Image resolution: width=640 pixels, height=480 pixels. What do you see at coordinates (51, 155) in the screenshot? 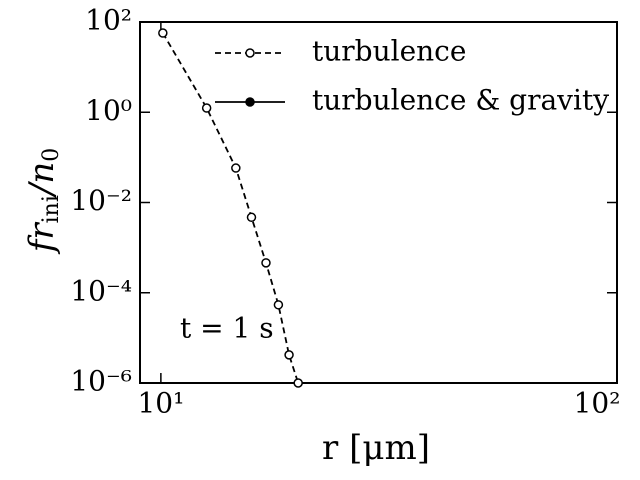
I see `y-label-part: 0` at bounding box center [51, 155].